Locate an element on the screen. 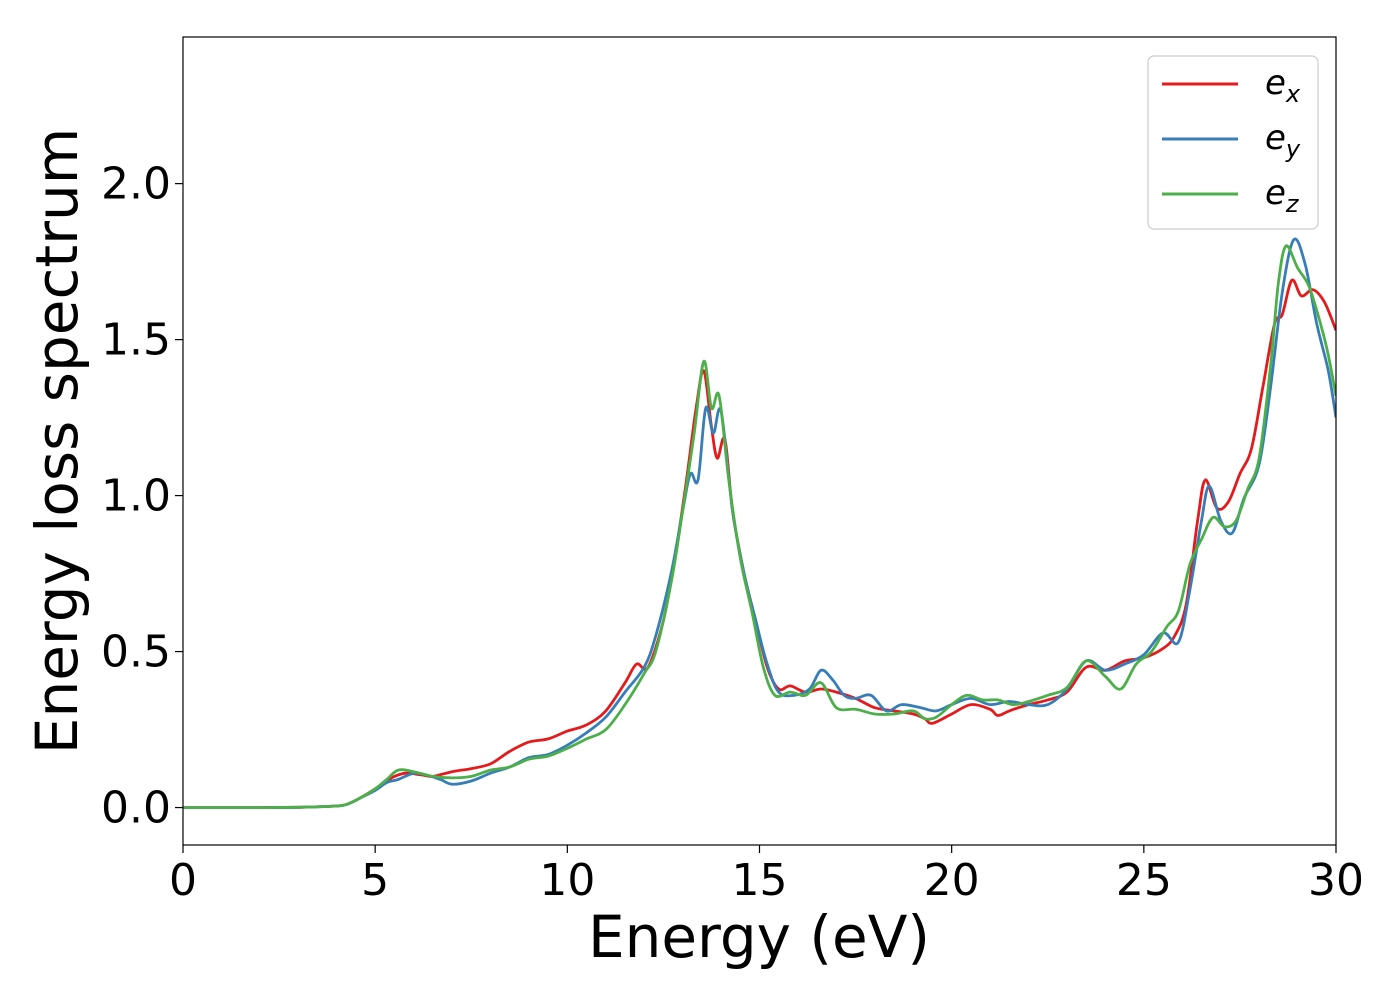 The width and height of the screenshot is (1400, 1000). y-axis-title: Energy loss spectrum is located at coordinates (57, 441).